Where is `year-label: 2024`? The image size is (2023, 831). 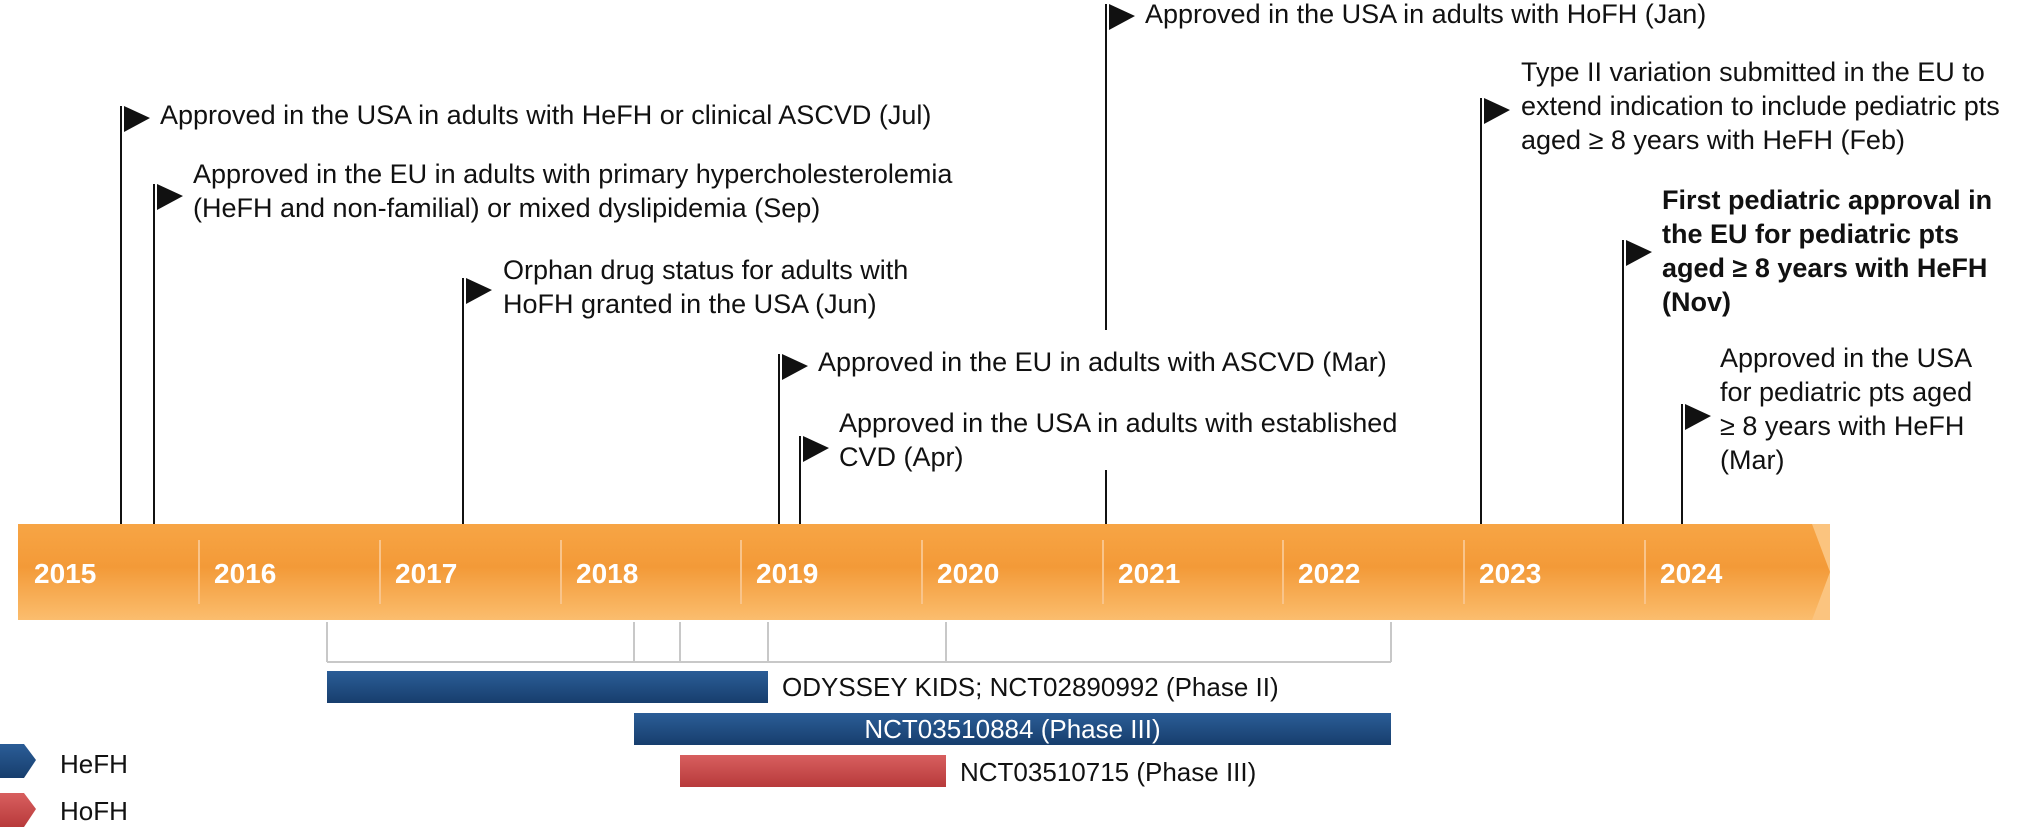 year-label: 2024 is located at coordinates (1691, 573).